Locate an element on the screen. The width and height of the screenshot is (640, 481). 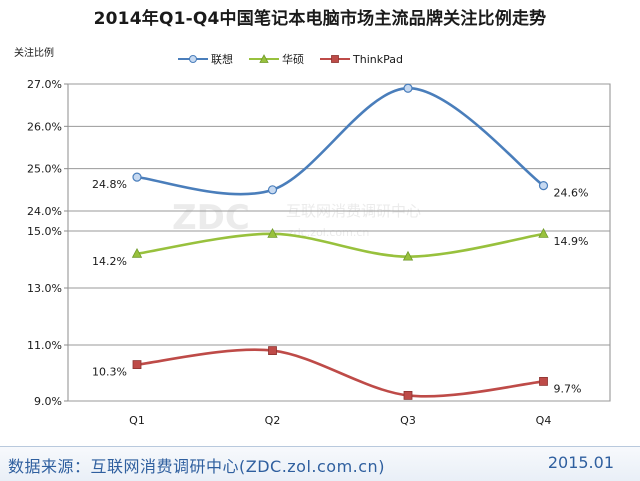
data-source: 数据来源：互联网消费调研中心(ZDC.zol.com.cn) is located at coordinates (196, 466).